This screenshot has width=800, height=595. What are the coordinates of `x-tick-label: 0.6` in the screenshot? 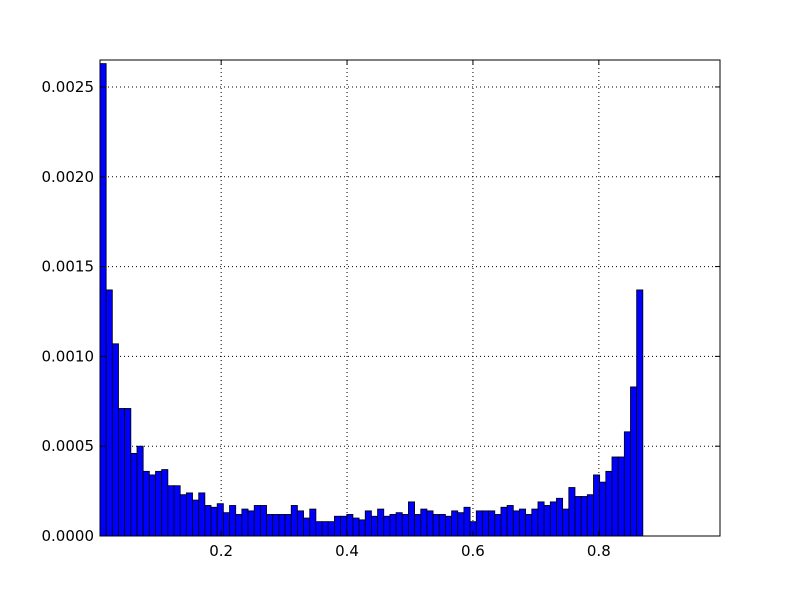 It's located at (473, 551).